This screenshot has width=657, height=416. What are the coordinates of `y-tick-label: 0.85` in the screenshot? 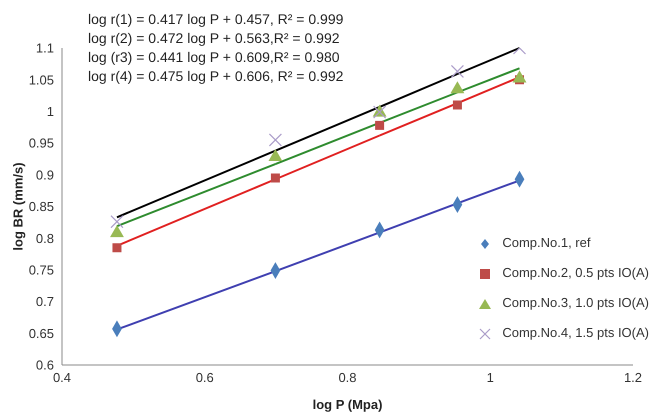 It's located at (41, 206).